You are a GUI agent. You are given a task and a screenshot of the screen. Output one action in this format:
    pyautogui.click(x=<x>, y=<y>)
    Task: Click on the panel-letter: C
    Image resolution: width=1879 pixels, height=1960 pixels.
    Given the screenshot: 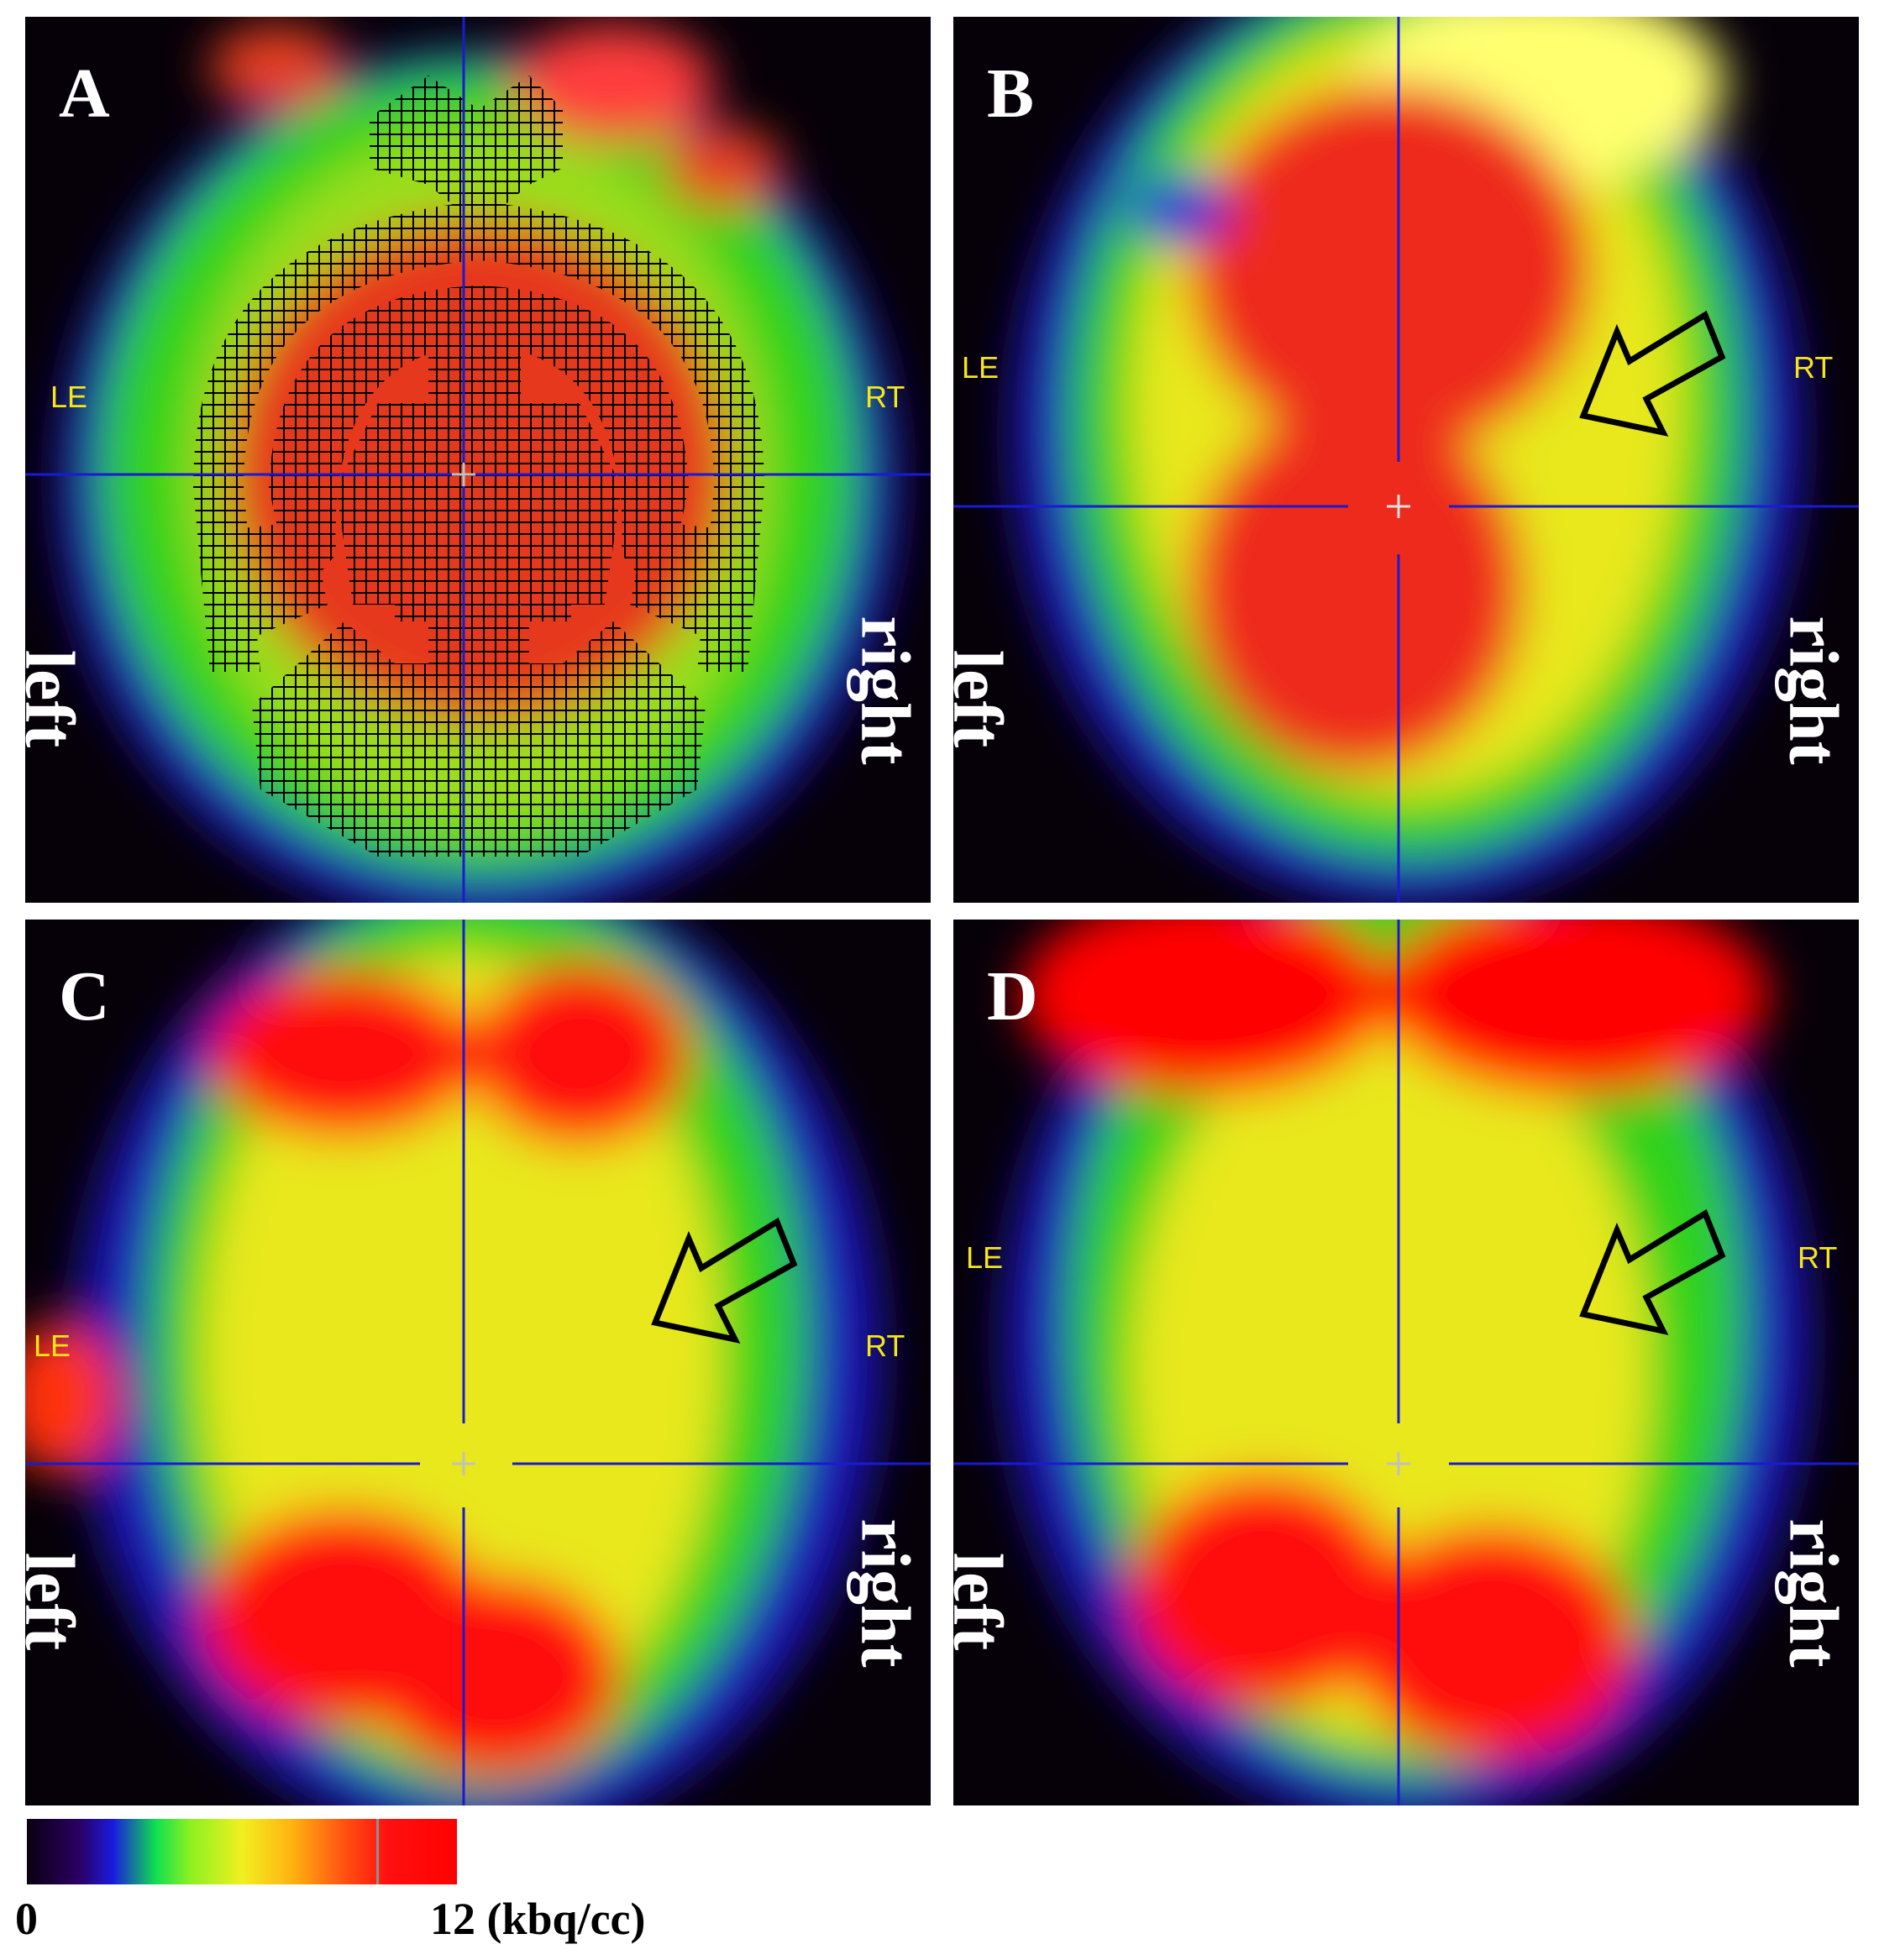 What is the action you would take?
    pyautogui.click(x=84, y=996)
    